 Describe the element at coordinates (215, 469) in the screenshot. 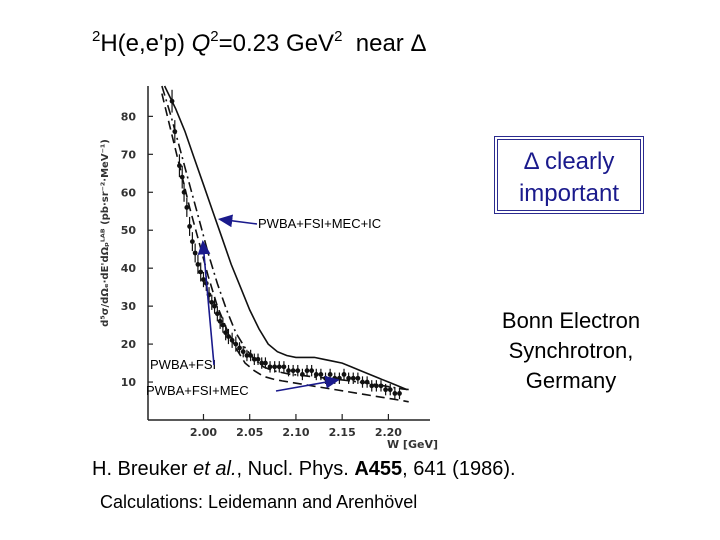

I see `citation-etal: et al.` at that location.